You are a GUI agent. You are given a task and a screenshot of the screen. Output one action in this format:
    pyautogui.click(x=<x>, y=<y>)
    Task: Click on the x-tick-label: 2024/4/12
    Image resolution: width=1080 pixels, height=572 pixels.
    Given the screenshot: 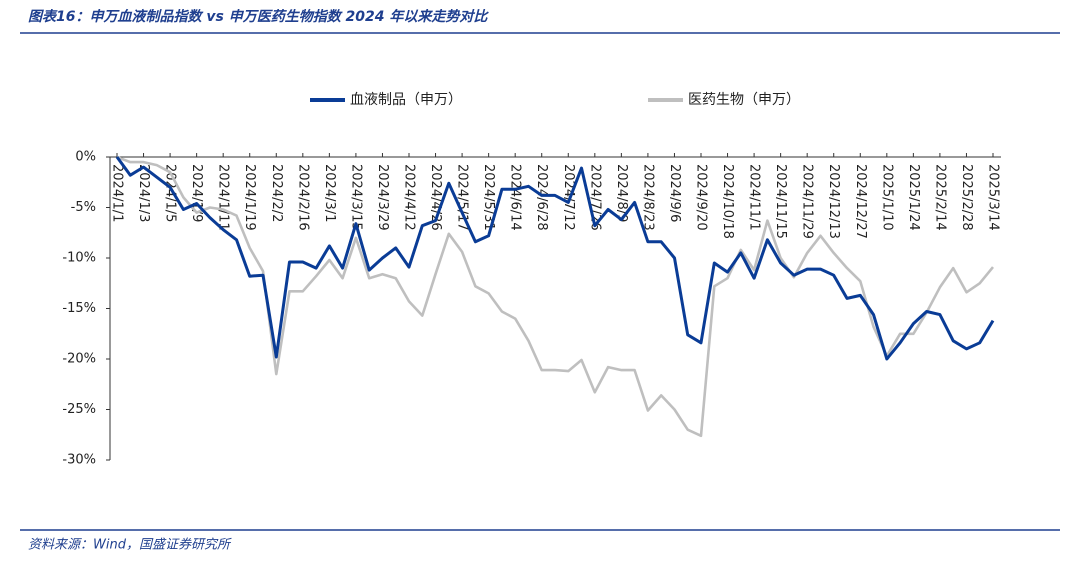 What is the action you would take?
    pyautogui.click(x=409, y=197)
    